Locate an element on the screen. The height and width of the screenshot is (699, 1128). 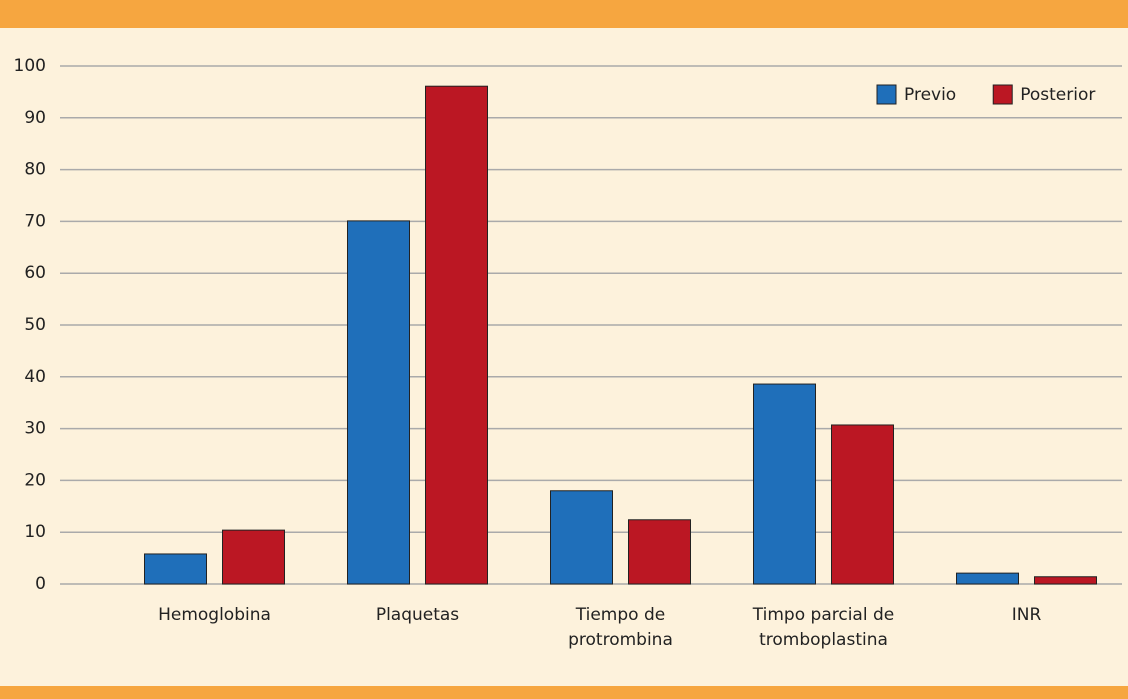
y-tick-label: 30 is located at coordinates (35, 429).